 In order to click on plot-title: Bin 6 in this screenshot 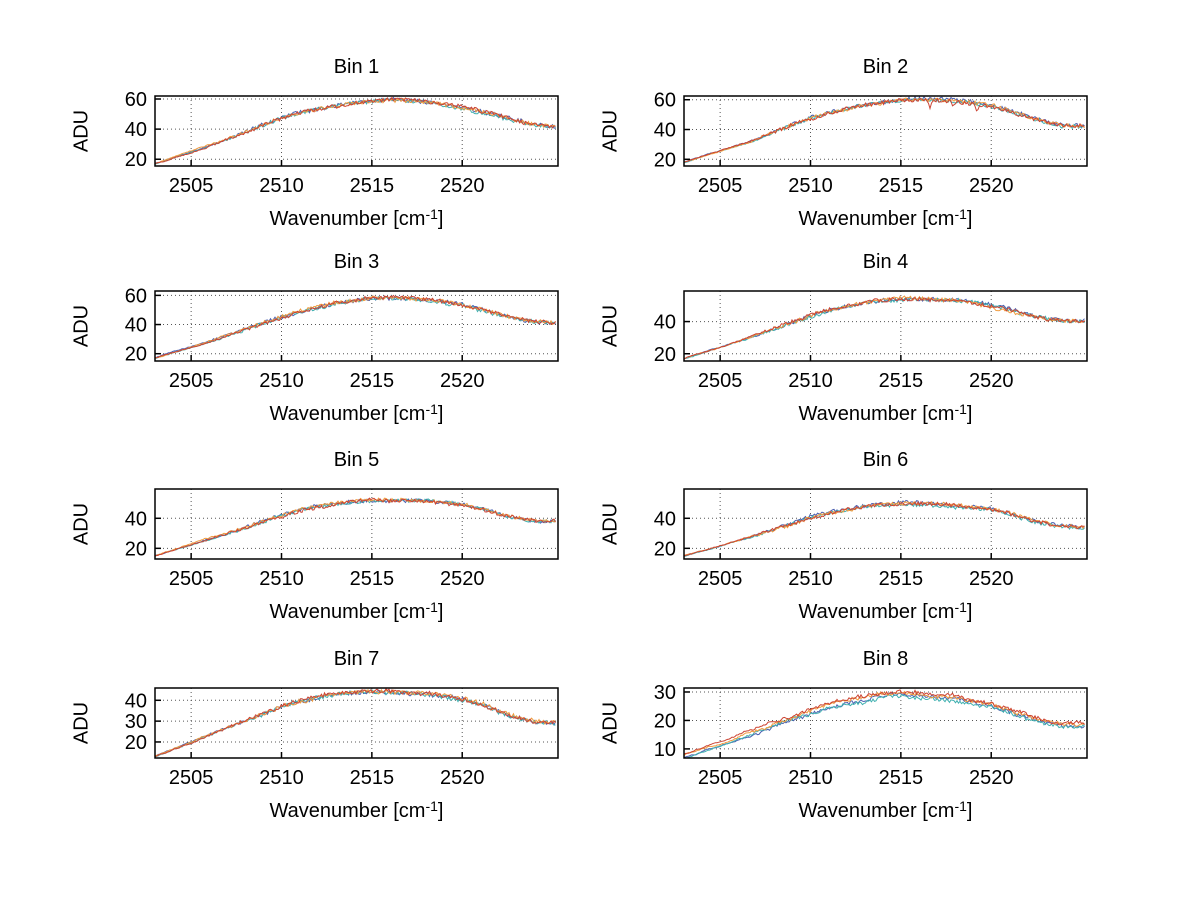, I will do `click(885, 460)`.